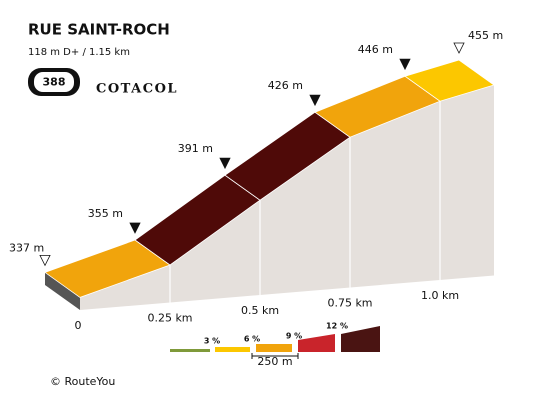 Image resolution: width=550 pixels, height=400 pixels. What do you see at coordinates (294, 336) in the screenshot?
I see `legend-label: 9 %` at bounding box center [294, 336].